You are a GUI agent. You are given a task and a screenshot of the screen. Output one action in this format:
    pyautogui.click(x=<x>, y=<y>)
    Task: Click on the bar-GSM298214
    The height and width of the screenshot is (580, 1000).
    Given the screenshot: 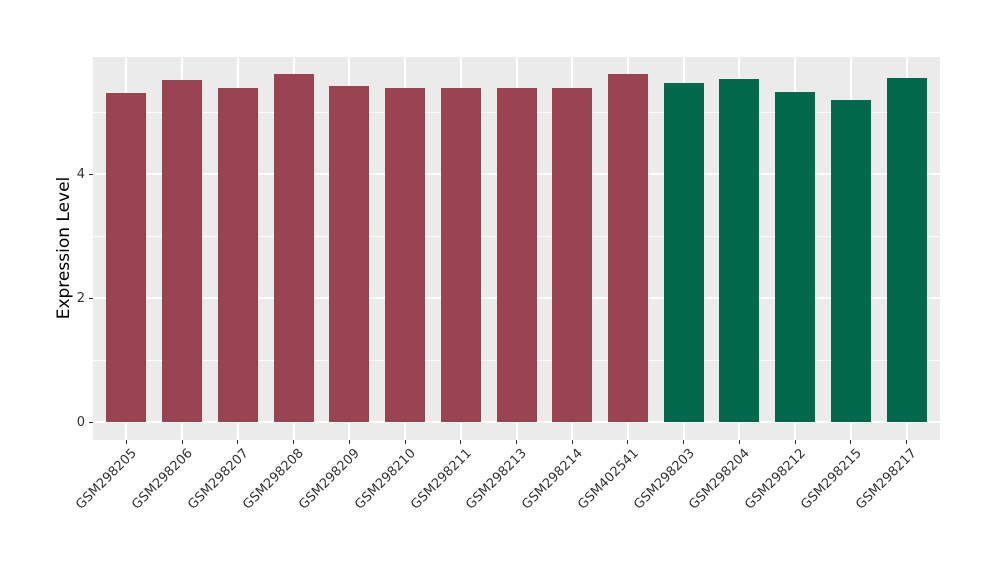 What is the action you would take?
    pyautogui.click(x=572, y=255)
    